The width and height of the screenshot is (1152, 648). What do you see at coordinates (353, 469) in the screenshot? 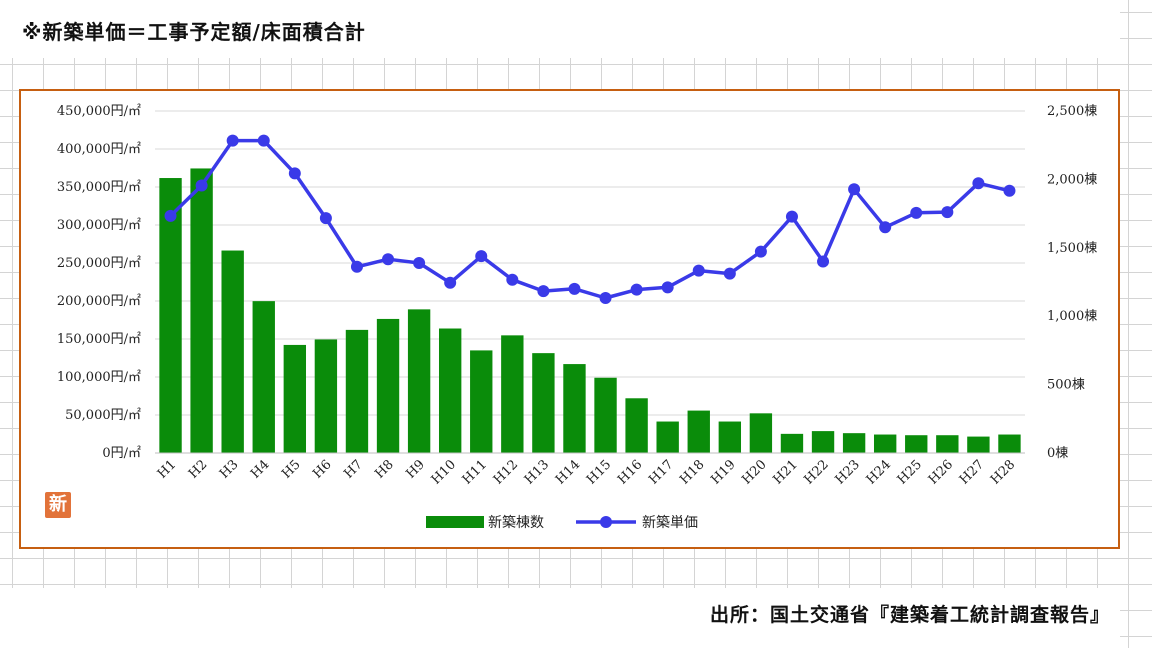
I see `x-axis-tick-label: H7` at bounding box center [353, 469].